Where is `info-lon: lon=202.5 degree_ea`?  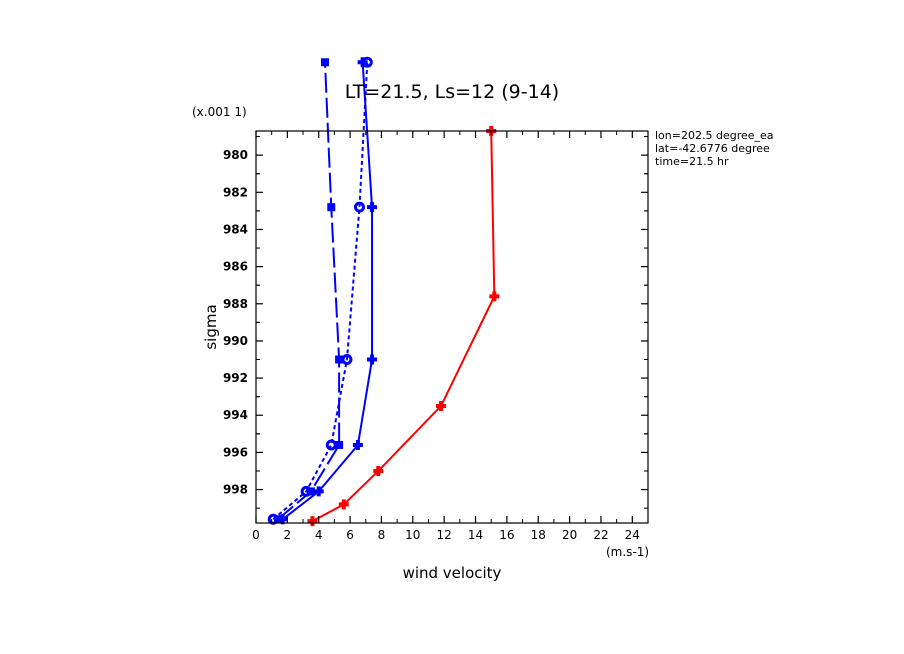 info-lon: lon=202.5 degree_ea is located at coordinates (714, 135).